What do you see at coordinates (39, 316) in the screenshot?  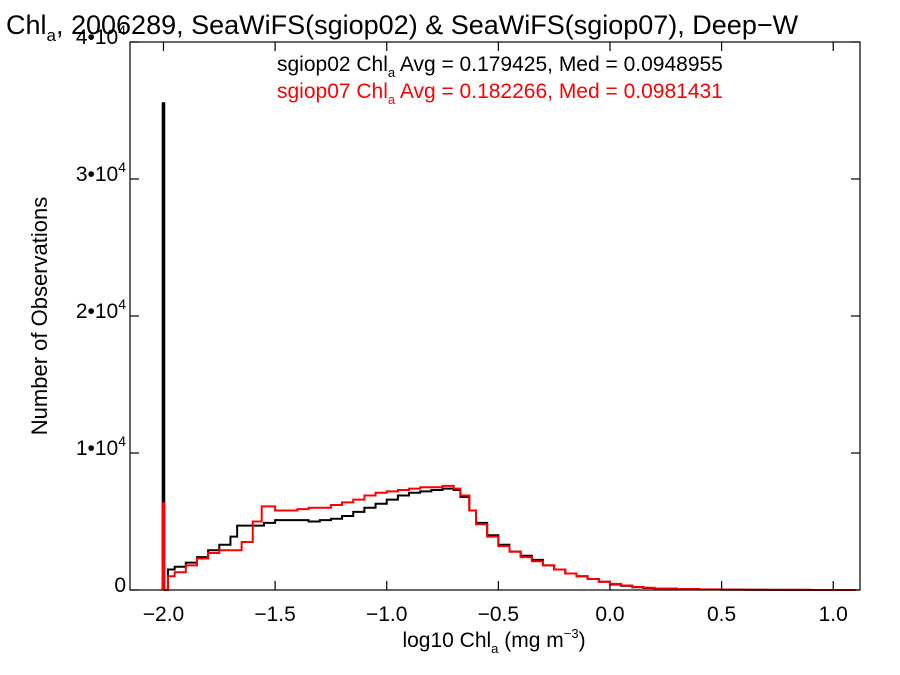 I see `y-axis-label: Number of Observations` at bounding box center [39, 316].